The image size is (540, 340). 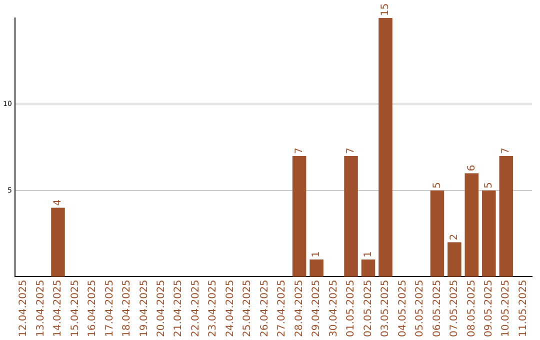 I want to click on data-label: 2, so click(x=454, y=237).